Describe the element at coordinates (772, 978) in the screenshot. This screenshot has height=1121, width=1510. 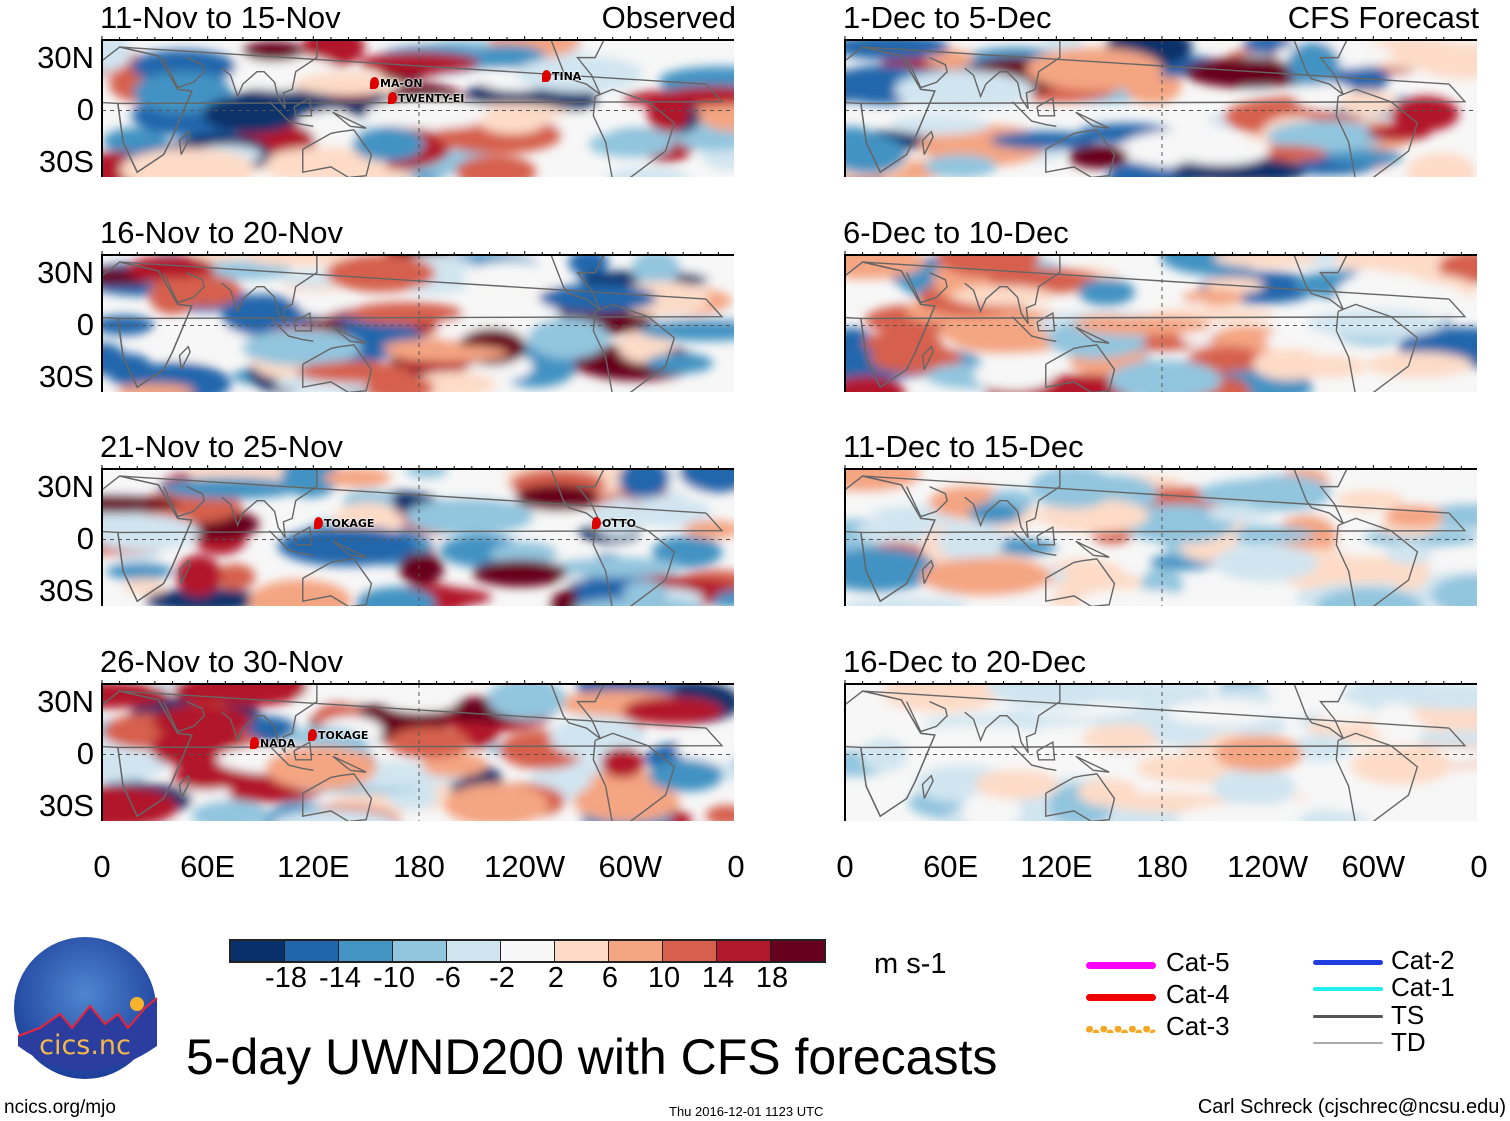
I see `colorbar-tick-label: 18` at that location.